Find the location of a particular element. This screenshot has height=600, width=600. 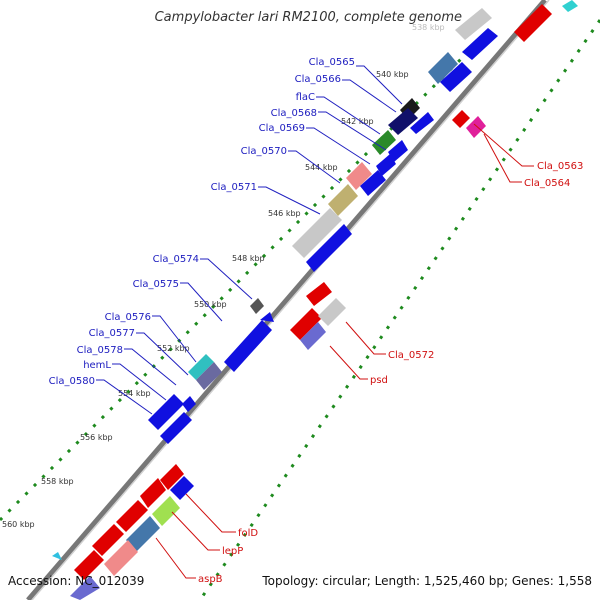

gene-label: Cla_0565 is located at coordinates (332, 62).